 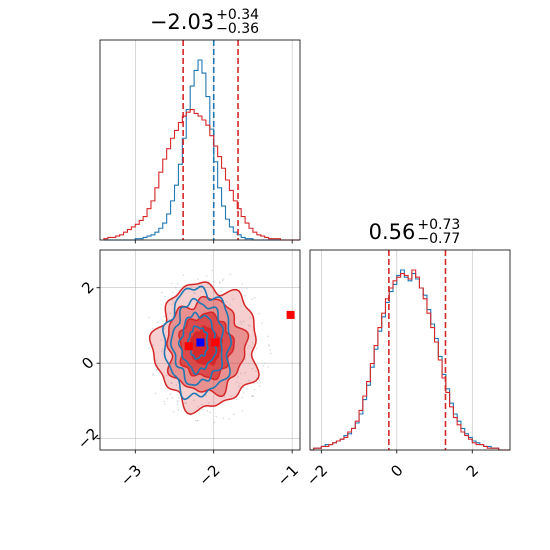 What do you see at coordinates (410, 360) in the screenshot?
I see `marginal-y-series-0-step` at bounding box center [410, 360].